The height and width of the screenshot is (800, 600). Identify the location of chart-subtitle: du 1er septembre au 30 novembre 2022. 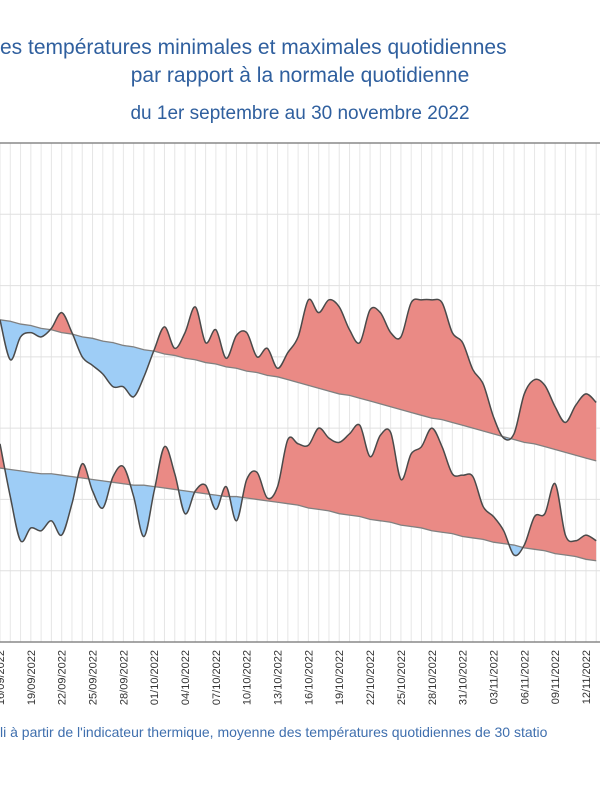
(300, 113).